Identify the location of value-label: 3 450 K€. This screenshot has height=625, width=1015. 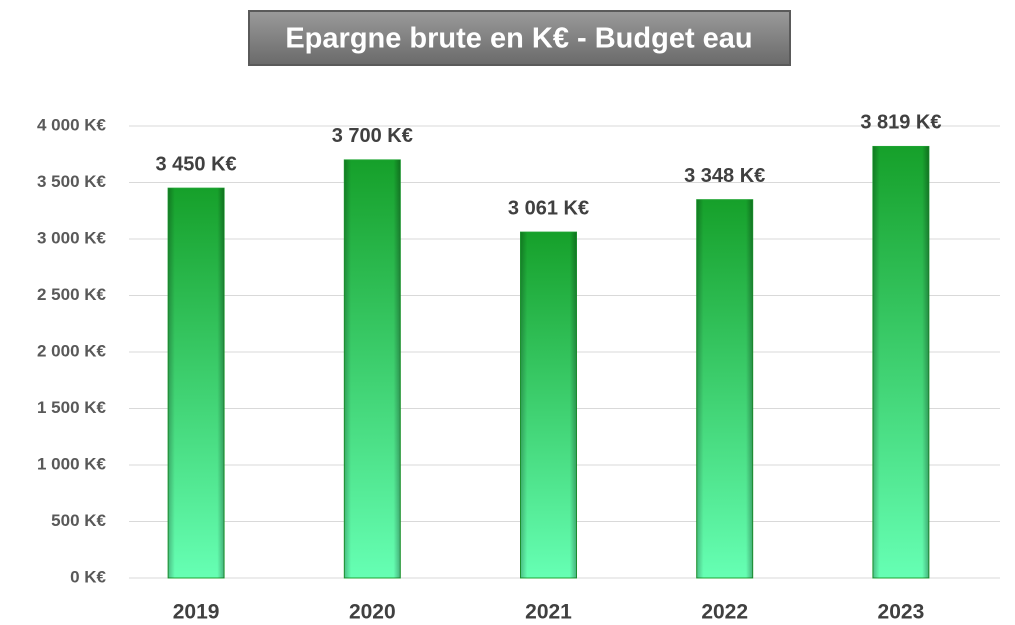
(196, 164).